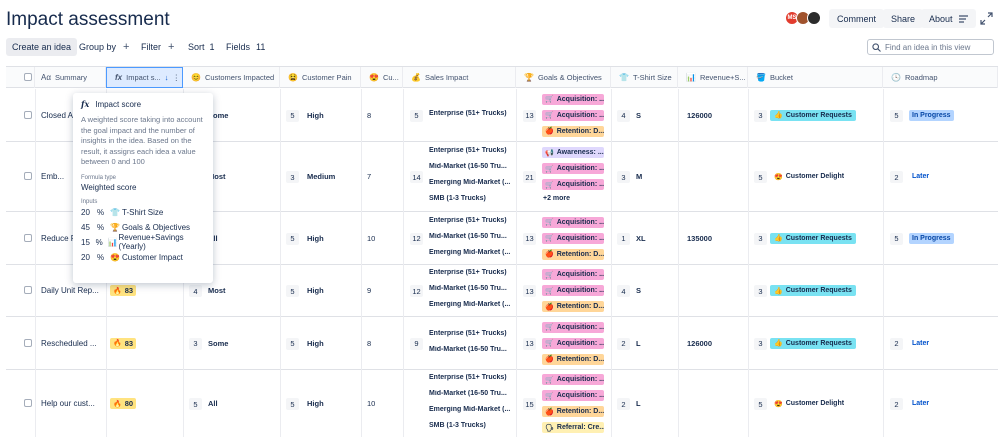 The width and height of the screenshot is (998, 437). I want to click on customers-impacted-label: Most, so click(217, 176).